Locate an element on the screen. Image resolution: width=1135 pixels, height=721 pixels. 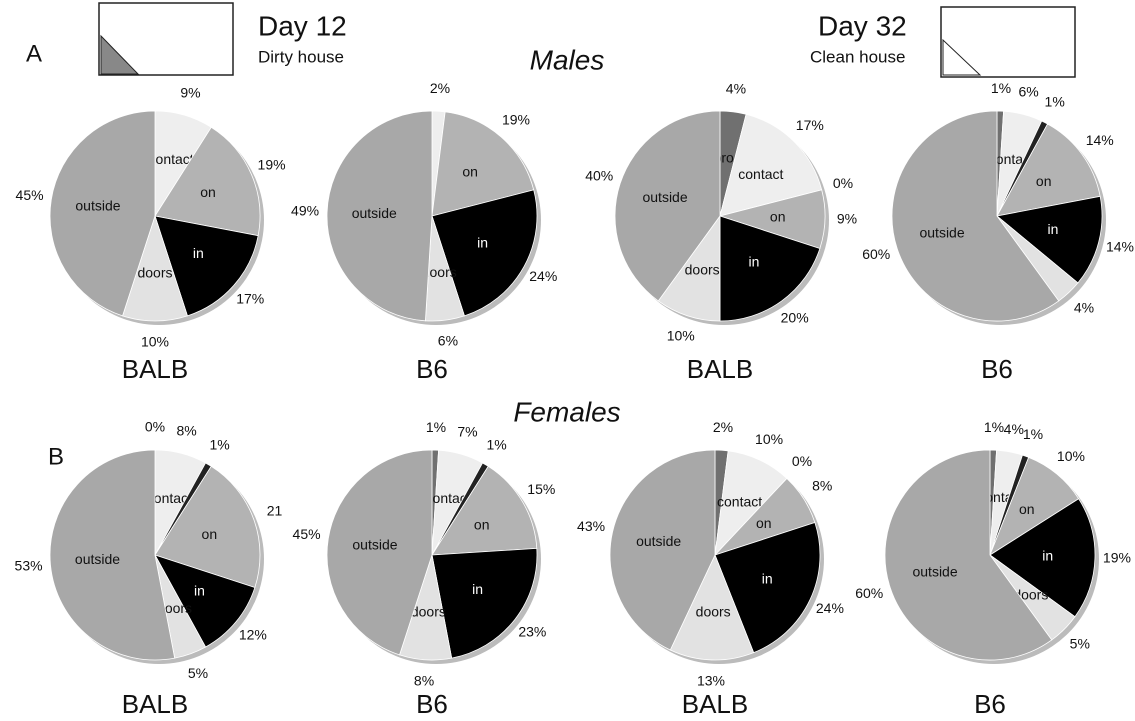
value-label: 20% is located at coordinates (795, 317).